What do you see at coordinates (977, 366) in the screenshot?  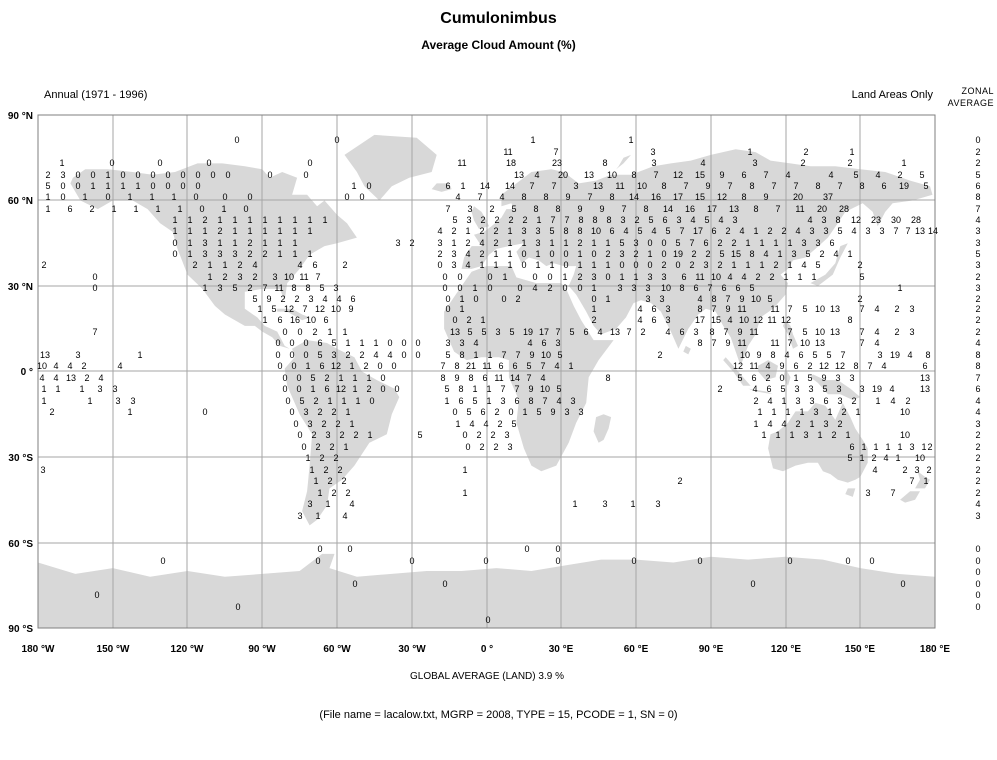 I see `zonal-average-value: 8` at bounding box center [977, 366].